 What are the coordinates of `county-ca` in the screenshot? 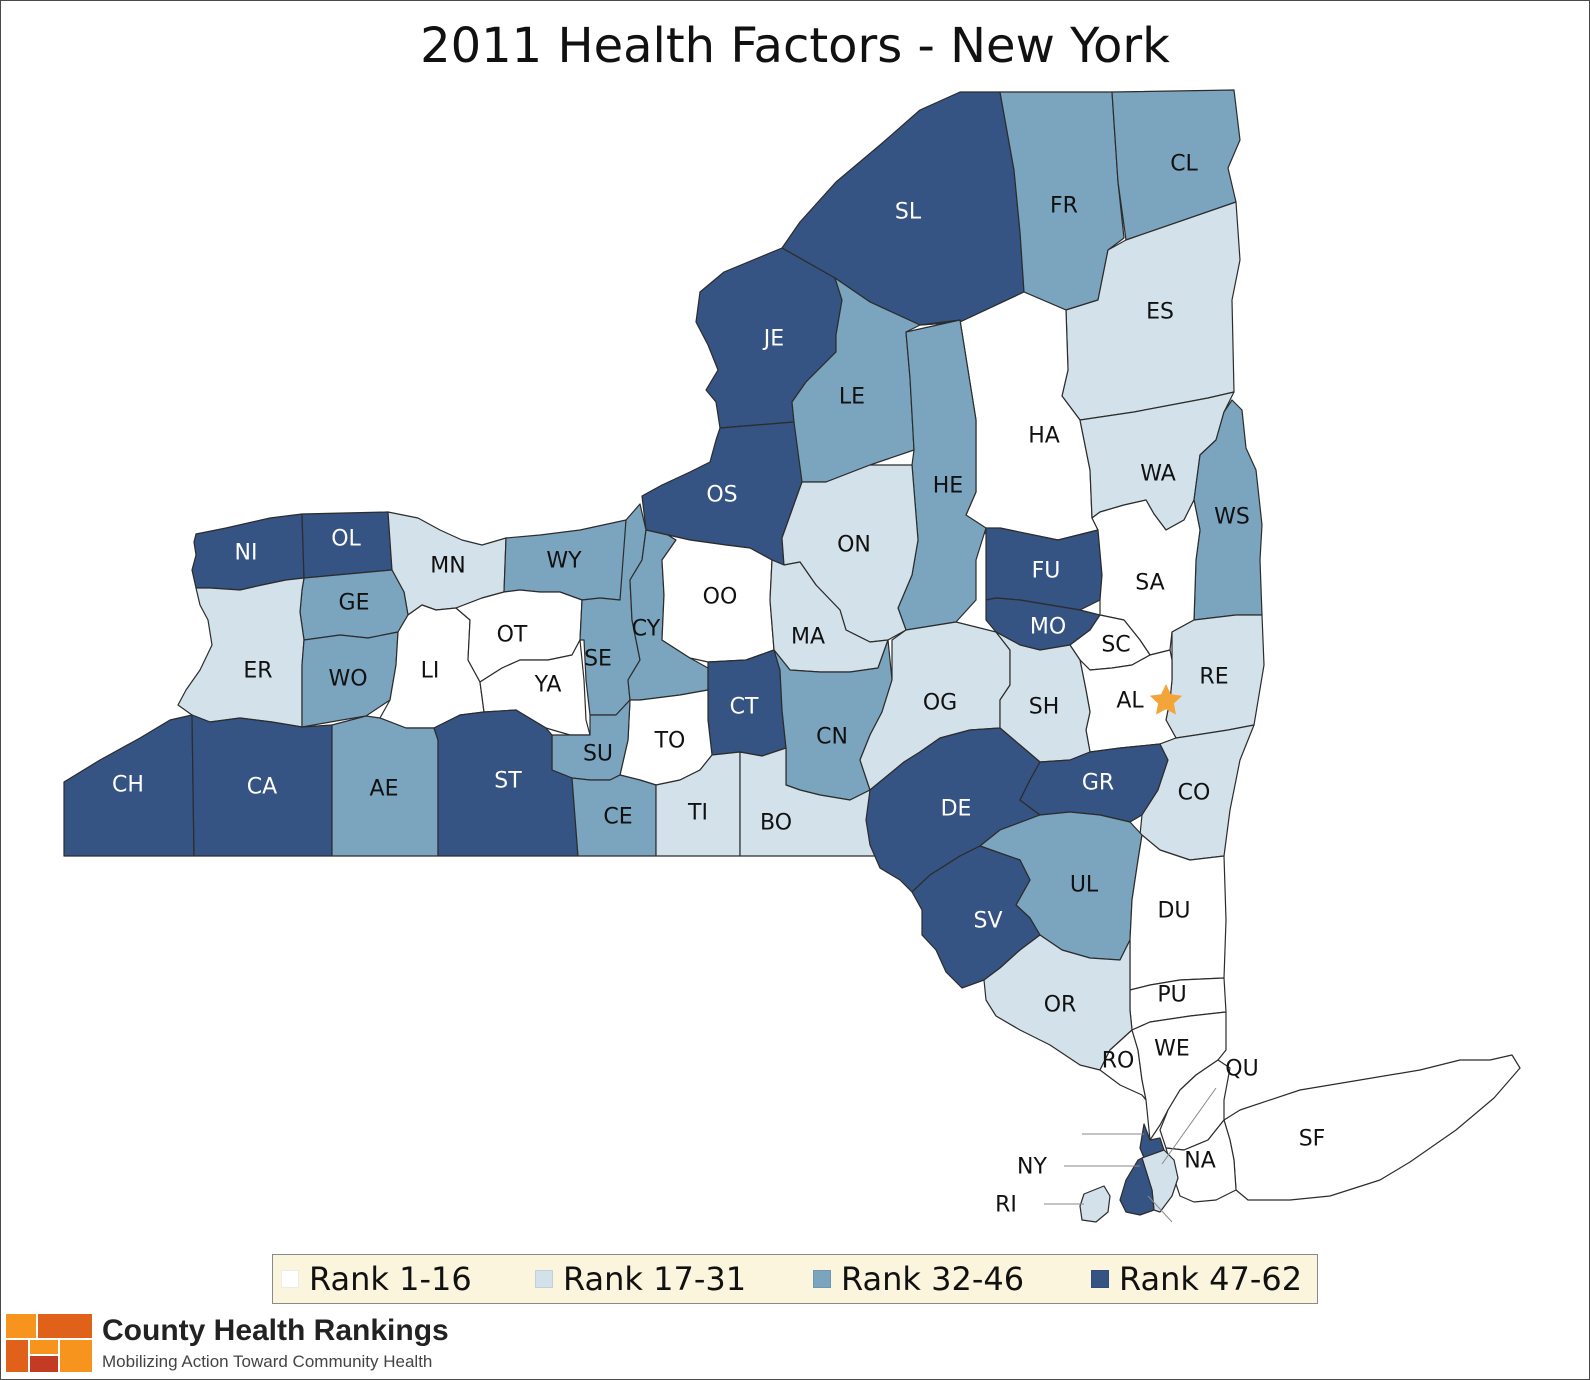 It's located at (262, 785).